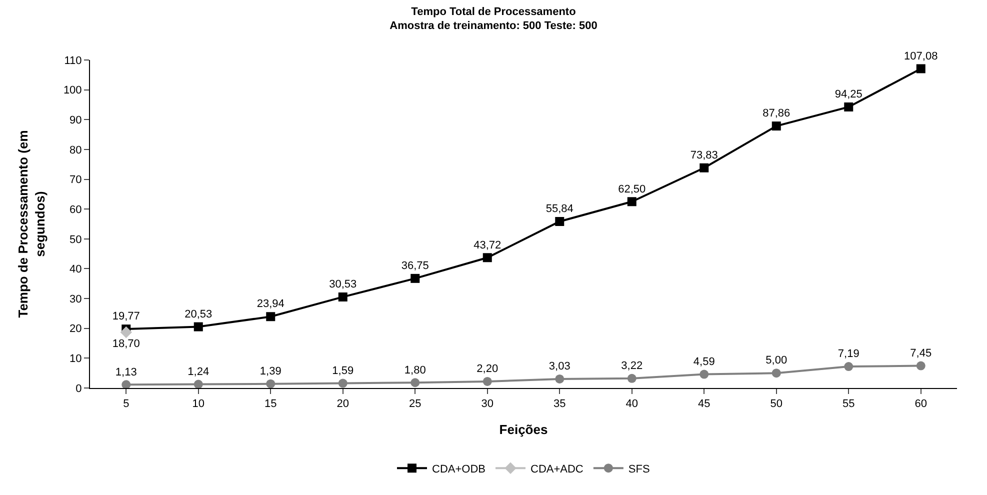 This screenshot has width=987, height=495. What do you see at coordinates (76, 359) in the screenshot?
I see `y-tick-label: 10` at bounding box center [76, 359].